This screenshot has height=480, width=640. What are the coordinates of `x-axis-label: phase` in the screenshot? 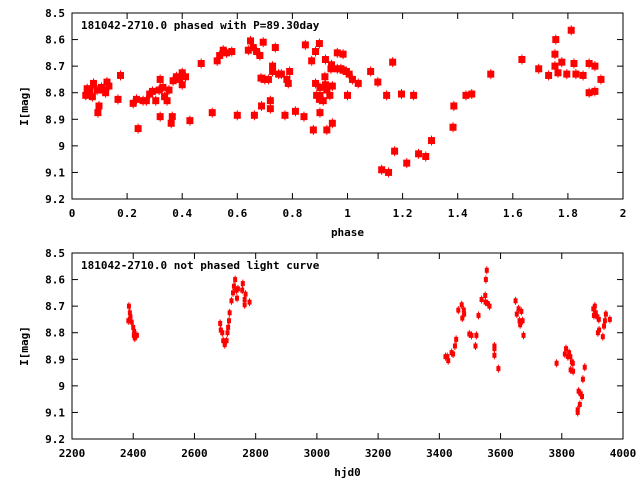 It's located at (347, 232).